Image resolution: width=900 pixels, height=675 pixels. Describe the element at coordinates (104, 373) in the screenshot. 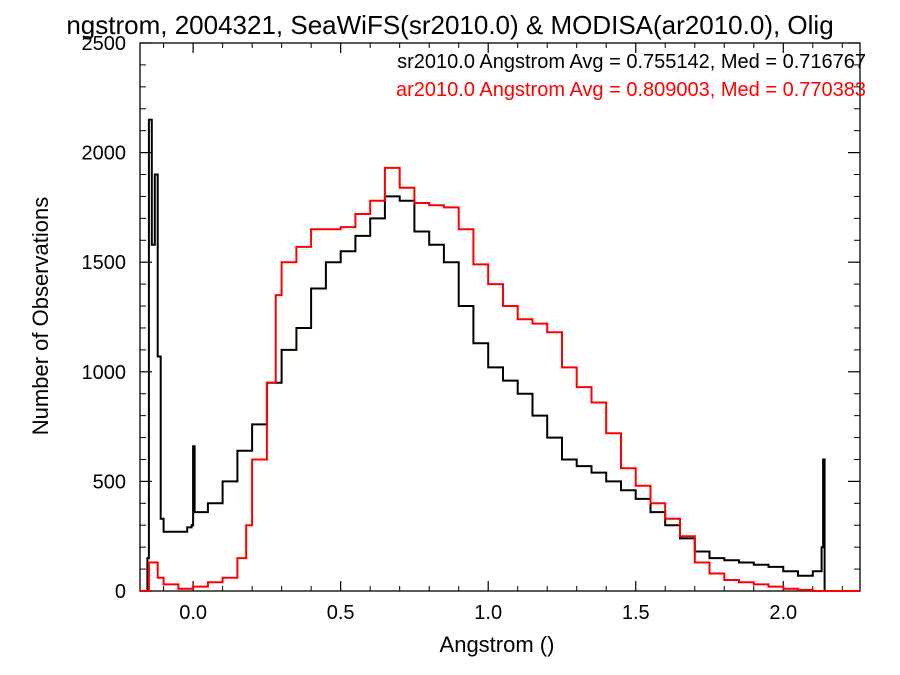

I see `y-tick-label: 1000` at that location.